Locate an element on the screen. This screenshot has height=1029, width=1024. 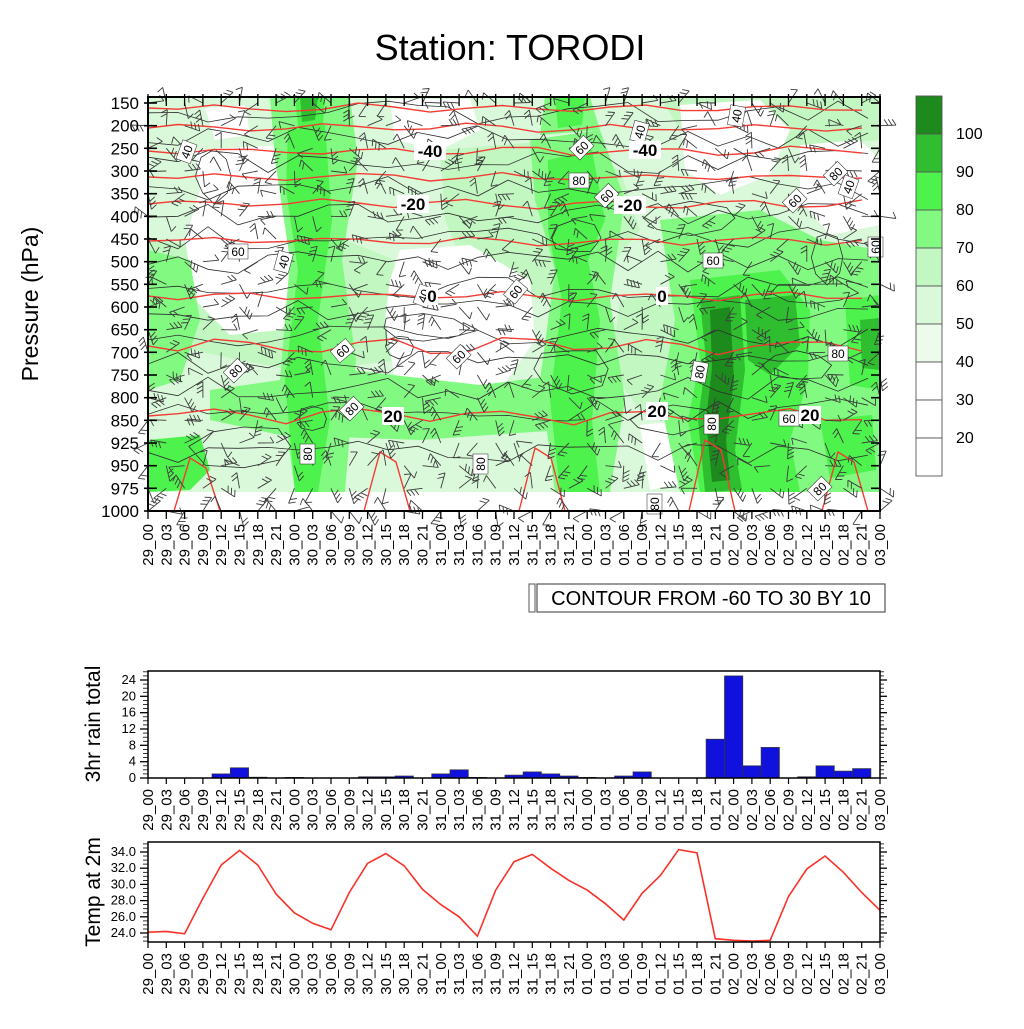
colorbar-tick-label: 60 is located at coordinates (965, 286).